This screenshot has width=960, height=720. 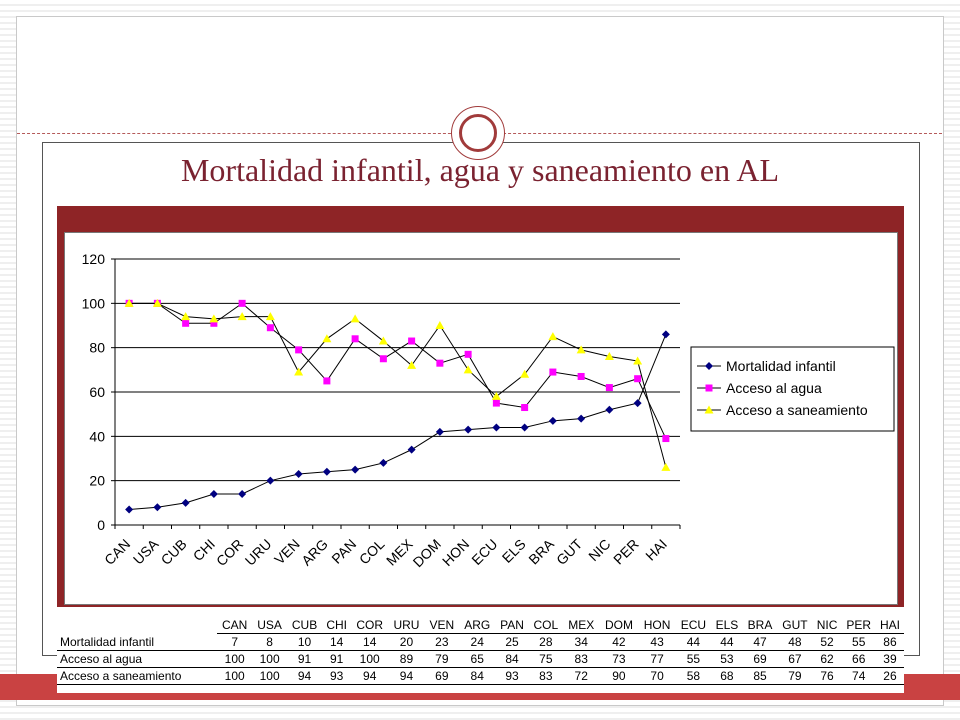 I want to click on table-cell: 26, so click(x=889, y=676).